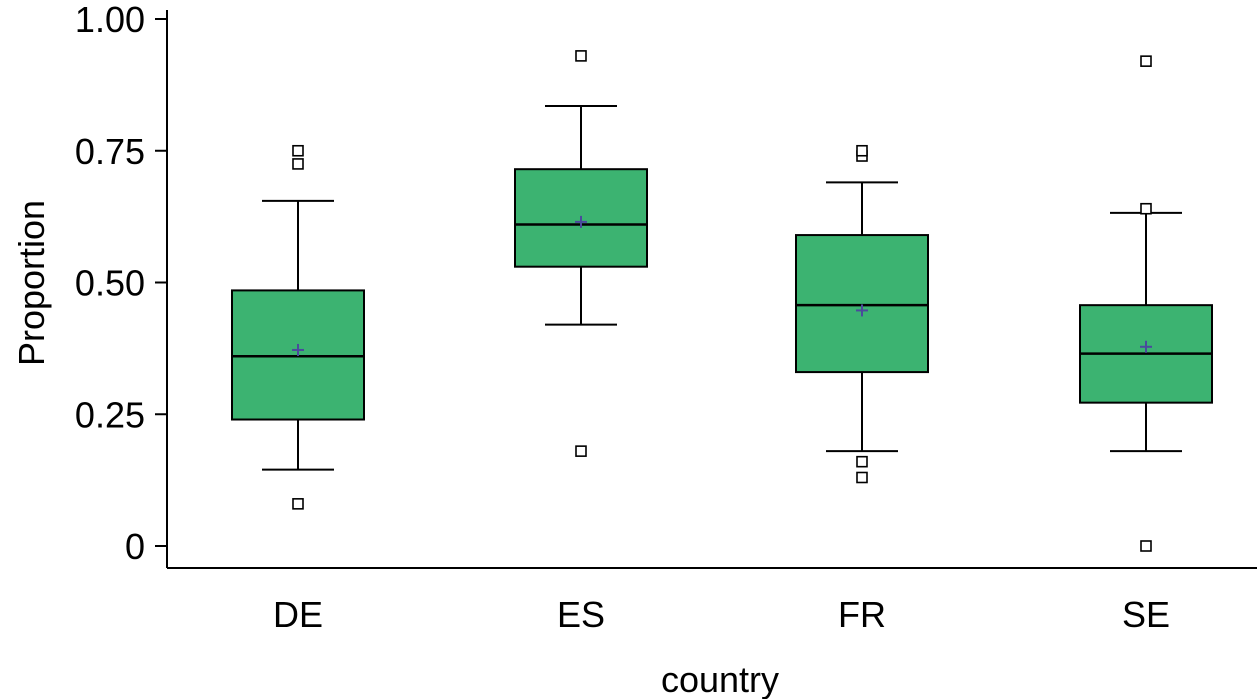  Describe the element at coordinates (110, 20) in the screenshot. I see `y-tick-label: 1.00` at that location.